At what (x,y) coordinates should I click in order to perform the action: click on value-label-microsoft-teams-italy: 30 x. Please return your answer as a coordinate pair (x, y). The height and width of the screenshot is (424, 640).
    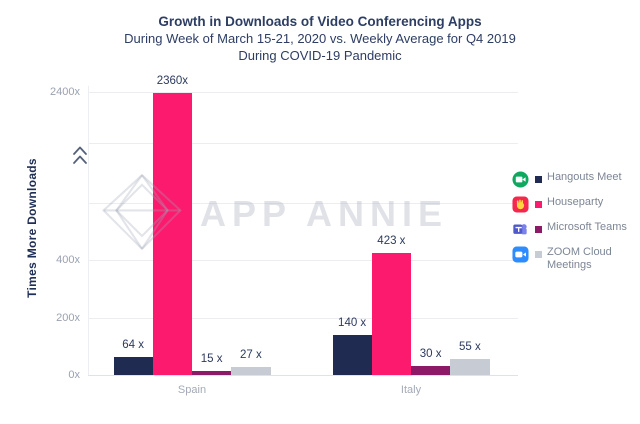
    Looking at the image, I should click on (430, 354).